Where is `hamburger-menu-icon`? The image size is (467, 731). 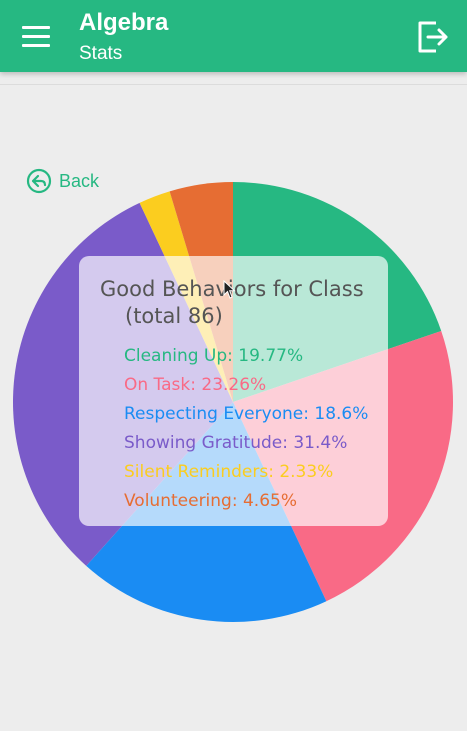 hamburger-menu-icon is located at coordinates (36, 37).